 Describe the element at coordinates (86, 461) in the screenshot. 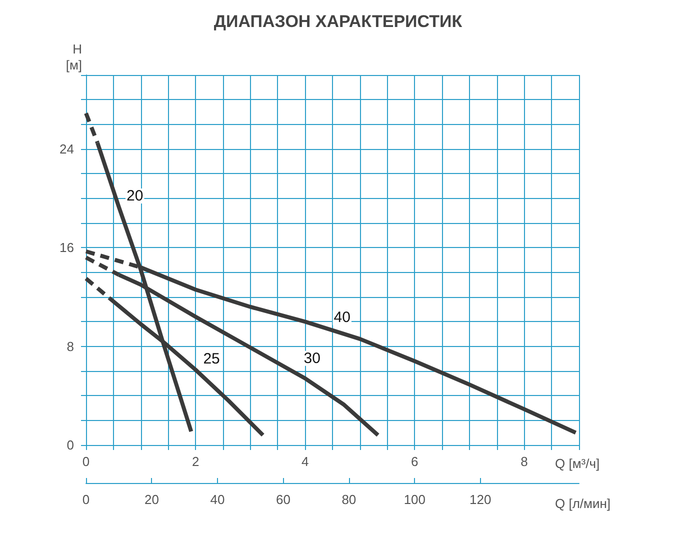

I see `x-tick-label: 0` at that location.